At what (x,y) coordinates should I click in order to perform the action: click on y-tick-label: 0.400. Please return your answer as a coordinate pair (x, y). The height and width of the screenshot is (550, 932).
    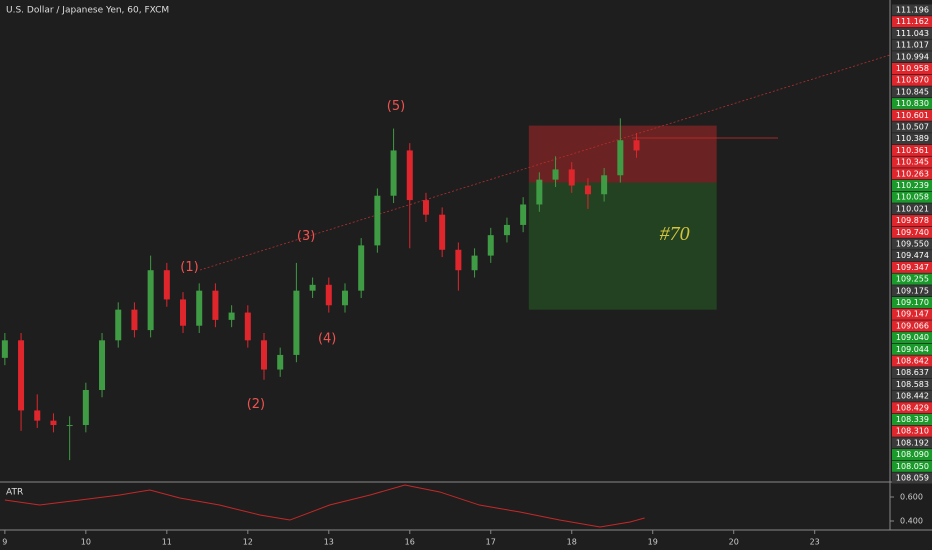
    Looking at the image, I should click on (911, 521).